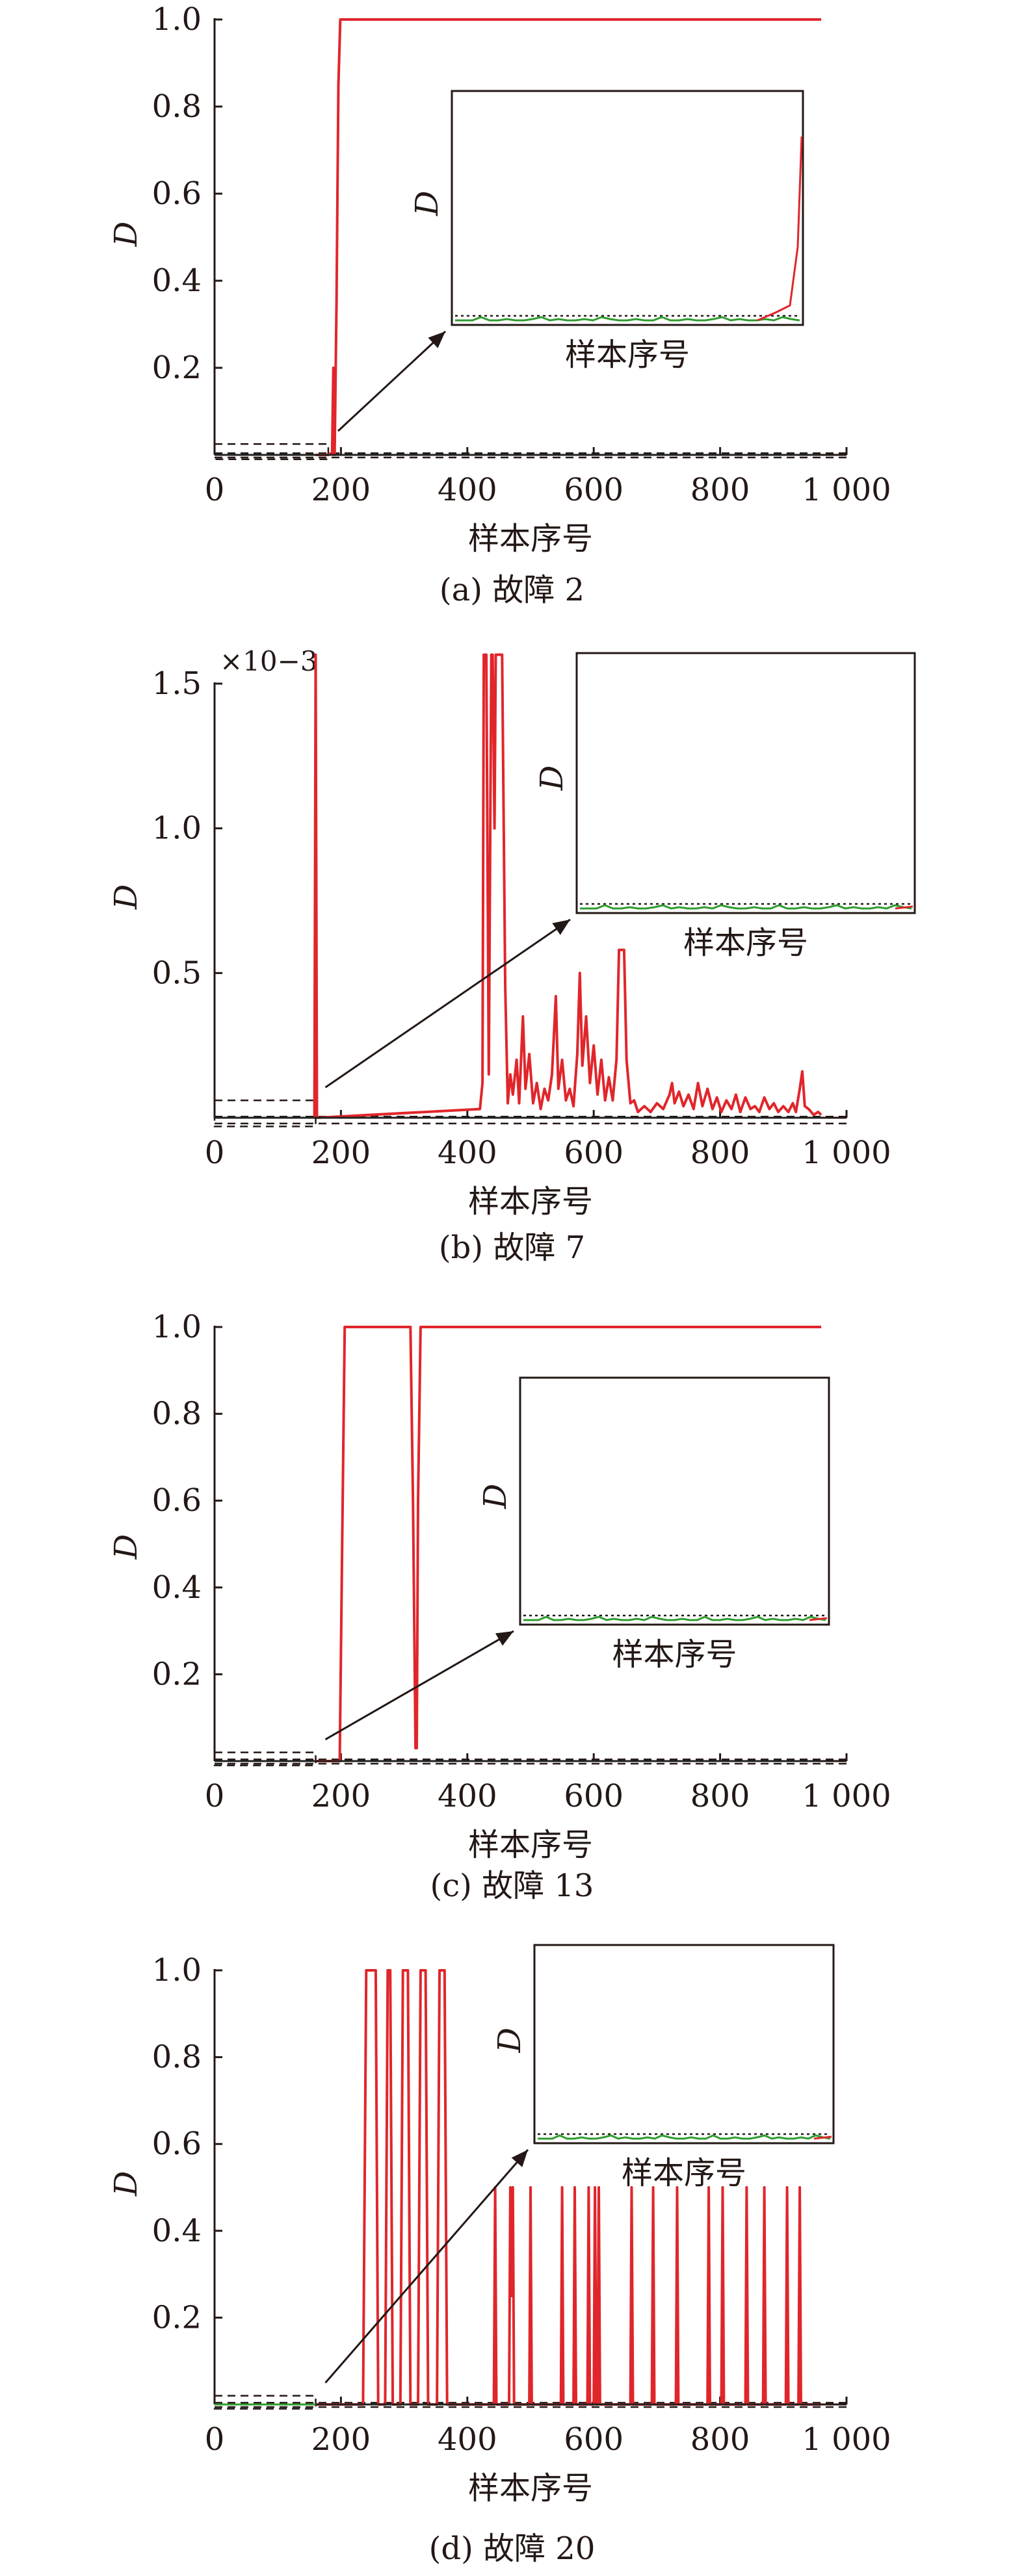  I want to click on chart-a-caption: (a) 故障 2, so click(512, 590).